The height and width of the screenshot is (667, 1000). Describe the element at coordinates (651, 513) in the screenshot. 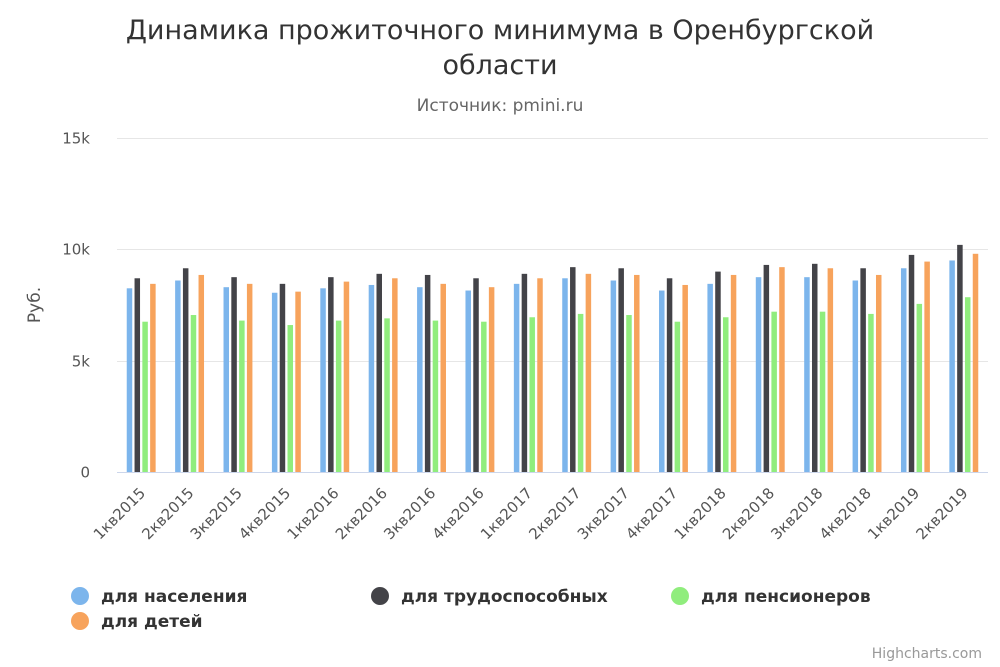

I see `x-tick-label: 4кв2017` at that location.